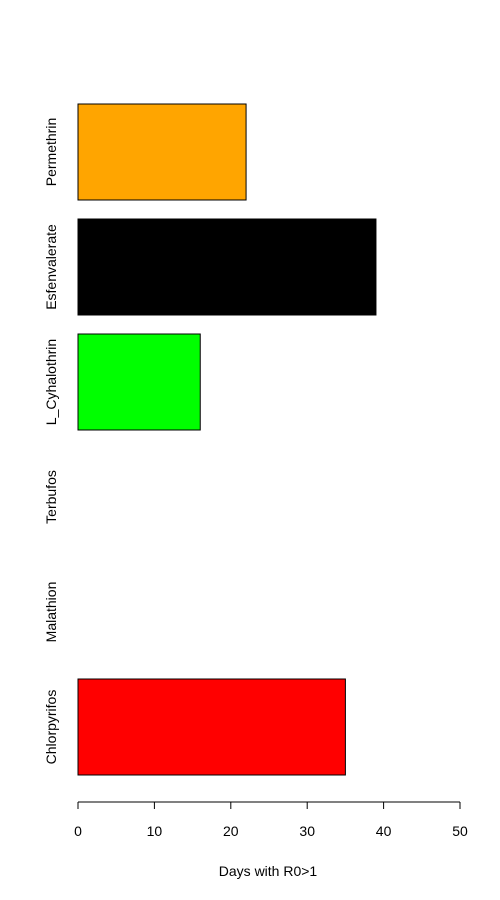 Image resolution: width=500 pixels, height=900 pixels. I want to click on category-label-malathion: Malathion, so click(51, 612).